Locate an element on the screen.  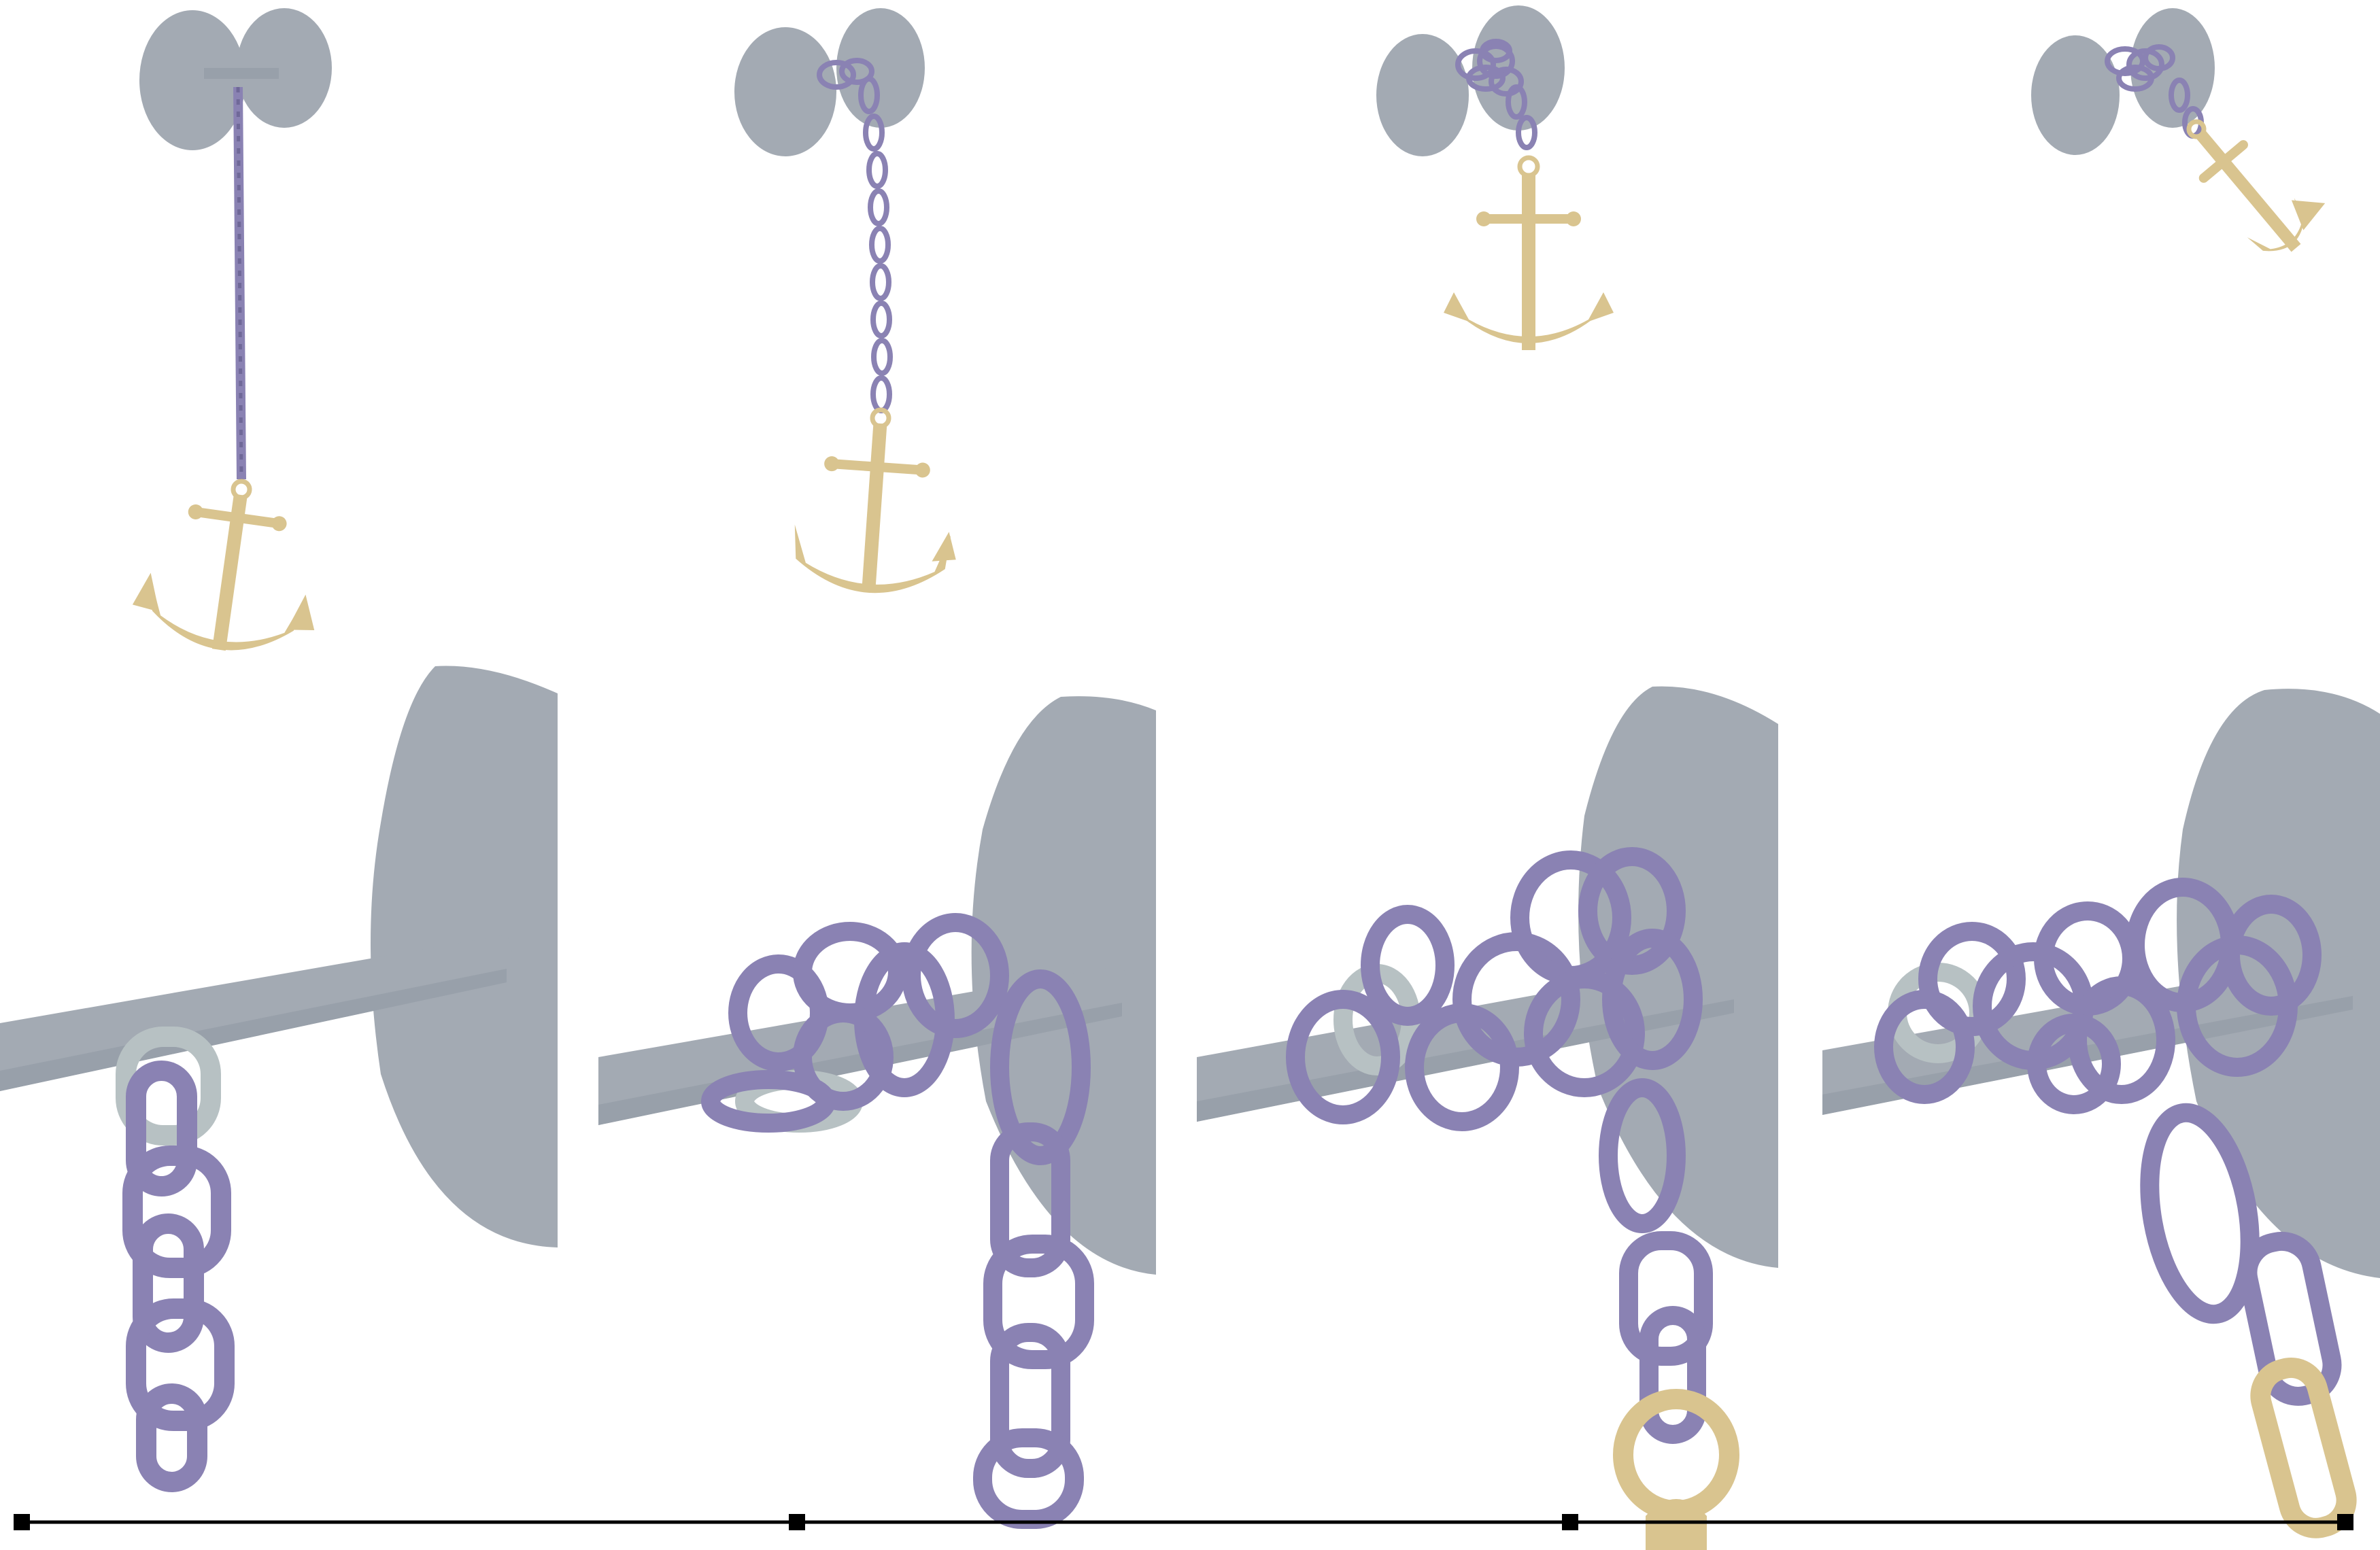
panel-2-overview is located at coordinates (845, 300).